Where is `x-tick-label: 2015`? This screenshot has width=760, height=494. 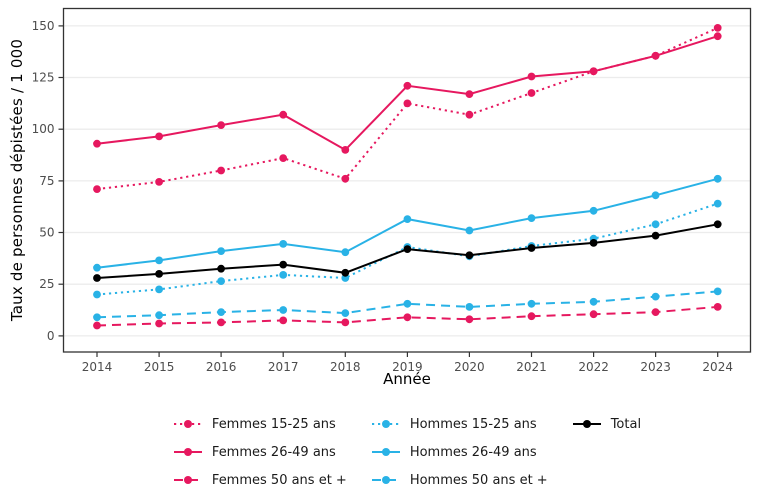 x-tick-label: 2015 is located at coordinates (159, 367).